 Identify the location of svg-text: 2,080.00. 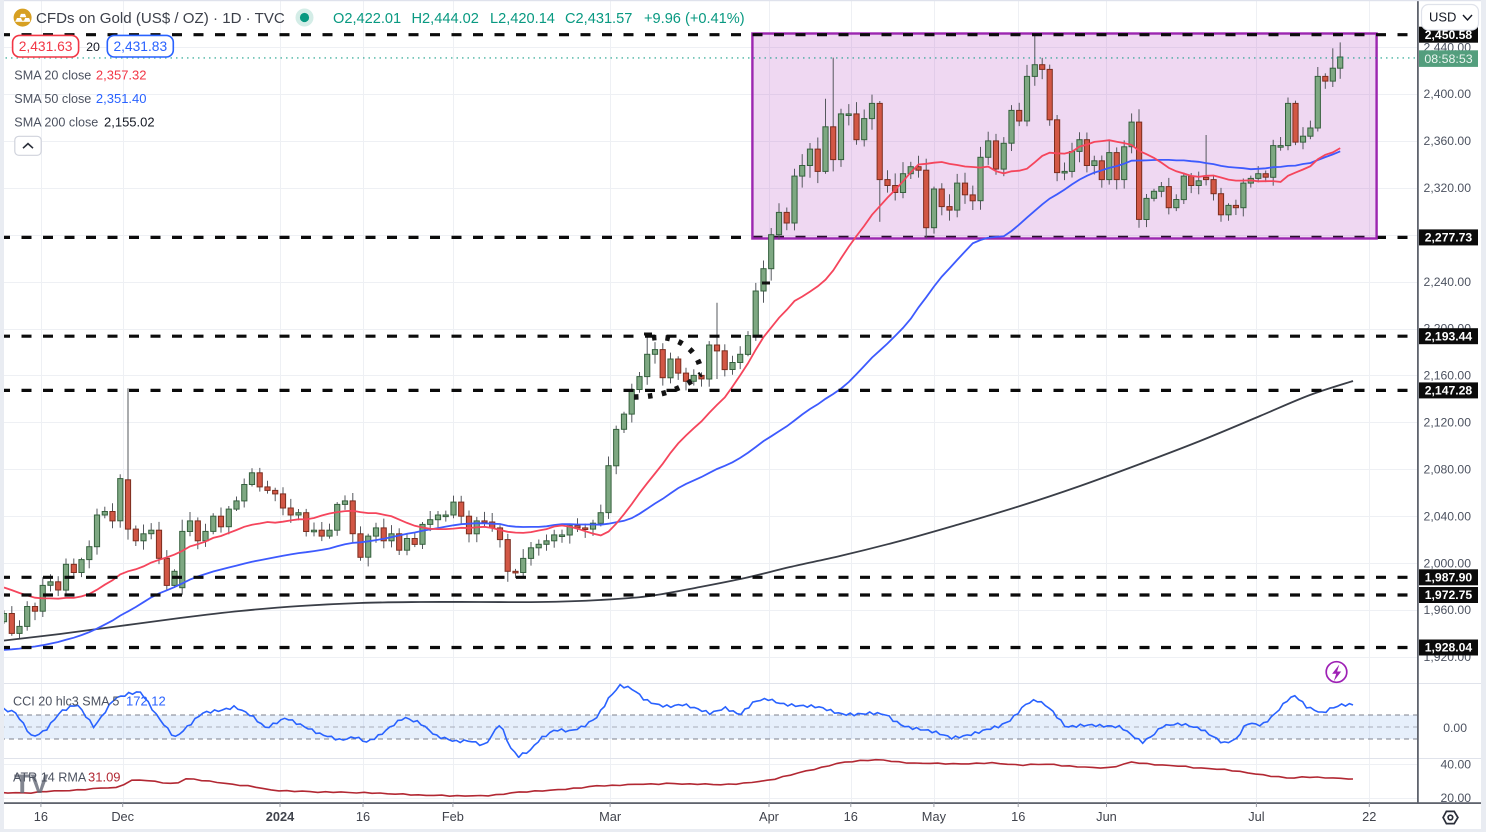
(1448, 469).